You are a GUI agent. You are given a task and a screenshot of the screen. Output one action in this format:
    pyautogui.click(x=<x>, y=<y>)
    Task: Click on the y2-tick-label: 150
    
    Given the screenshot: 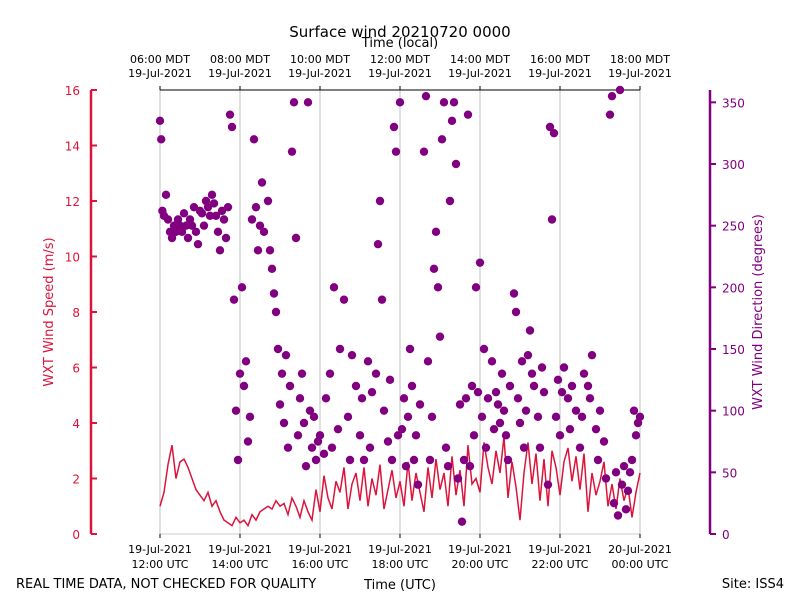 What is the action you would take?
    pyautogui.click(x=733, y=350)
    